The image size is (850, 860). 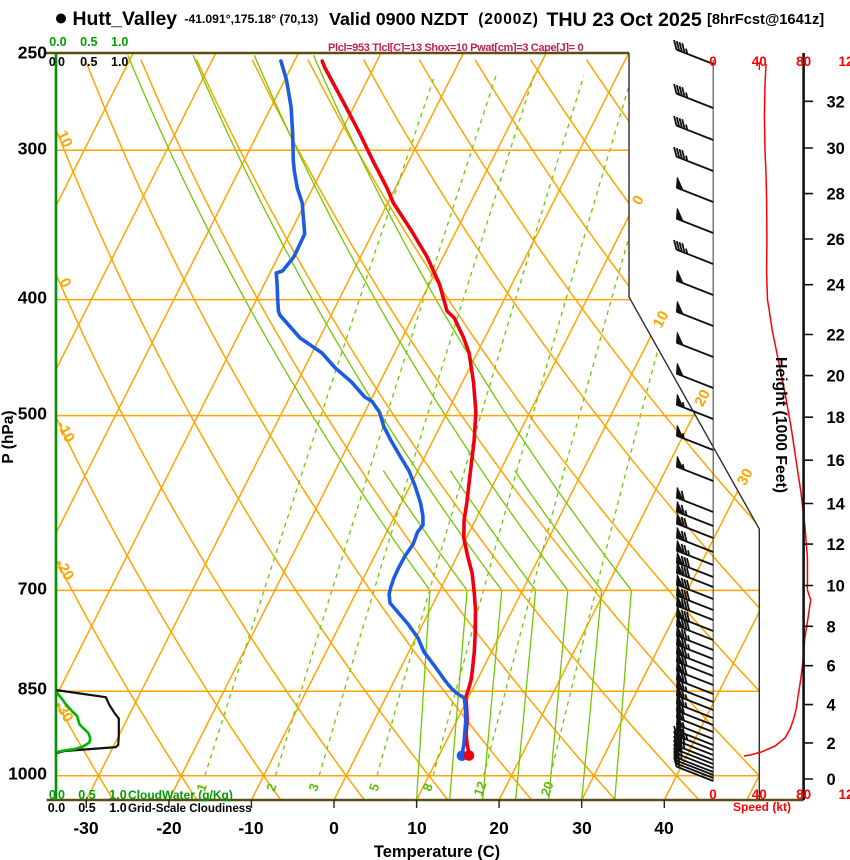 I want to click on svg-text: 6, so click(x=831, y=667).